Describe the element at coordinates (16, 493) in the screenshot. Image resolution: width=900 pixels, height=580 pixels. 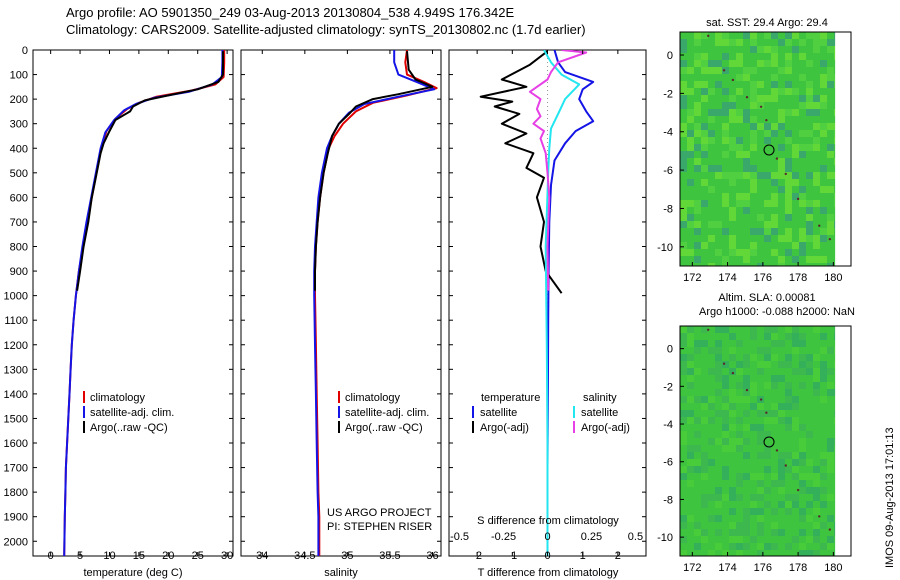
I see `depth-tick-label: 1800` at that location.